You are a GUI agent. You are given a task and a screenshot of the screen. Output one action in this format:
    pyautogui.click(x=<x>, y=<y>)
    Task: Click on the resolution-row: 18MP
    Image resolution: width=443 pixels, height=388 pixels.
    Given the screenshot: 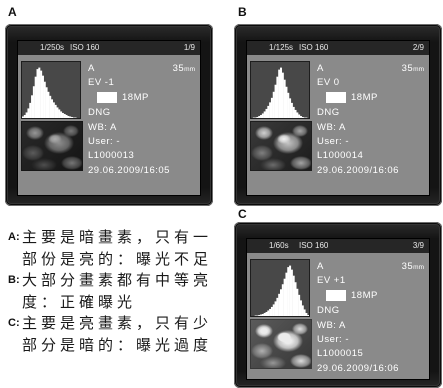 What is the action you would take?
    pyautogui.click(x=370, y=295)
    